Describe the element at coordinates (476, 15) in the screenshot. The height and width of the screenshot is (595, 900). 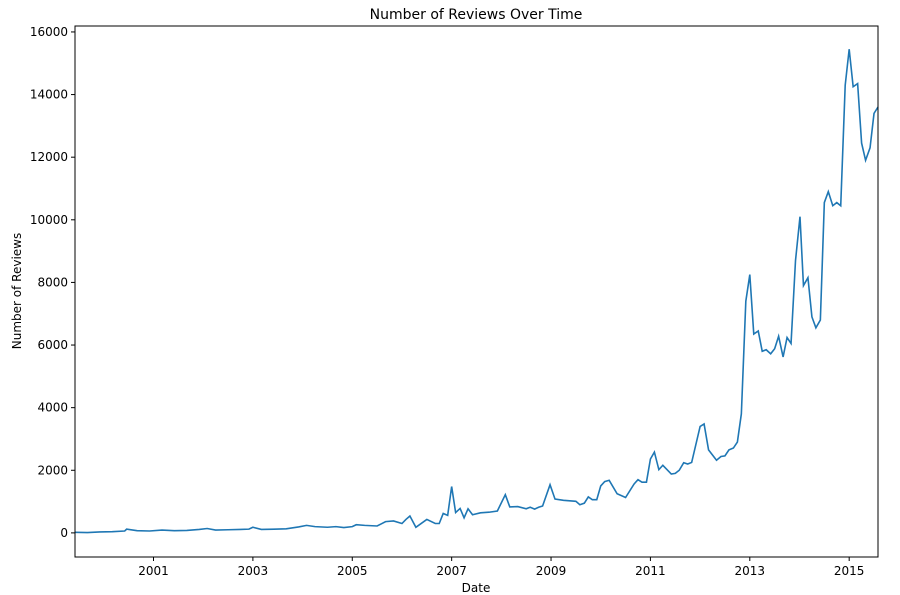
I see `chart-title: Number of Reviews Over Time` at that location.